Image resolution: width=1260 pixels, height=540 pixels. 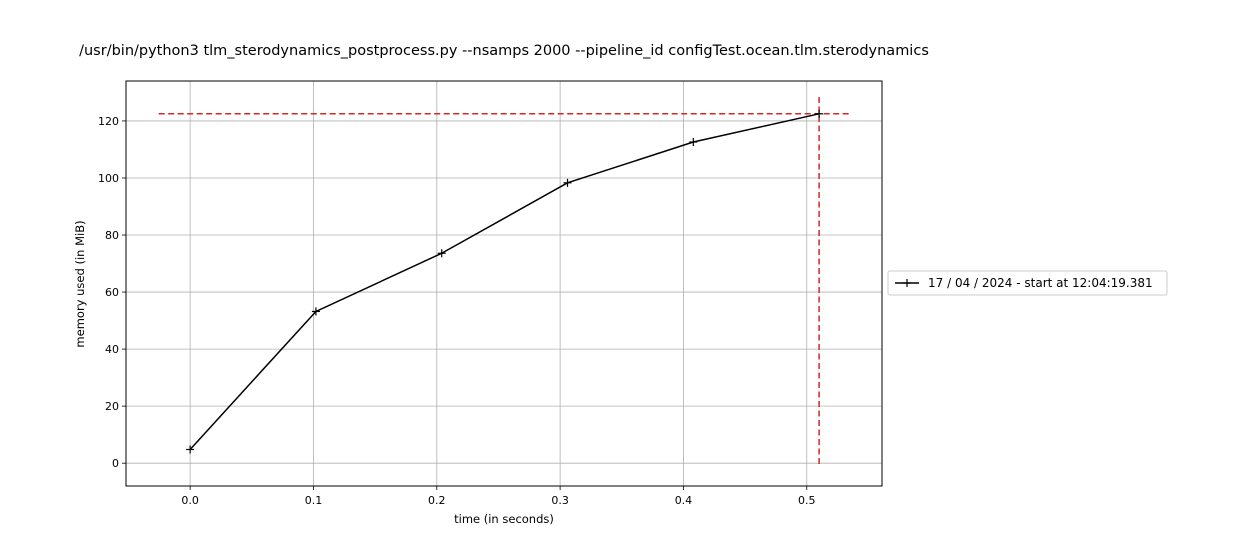 I want to click on y-tick-label: 120, so click(x=108, y=121).